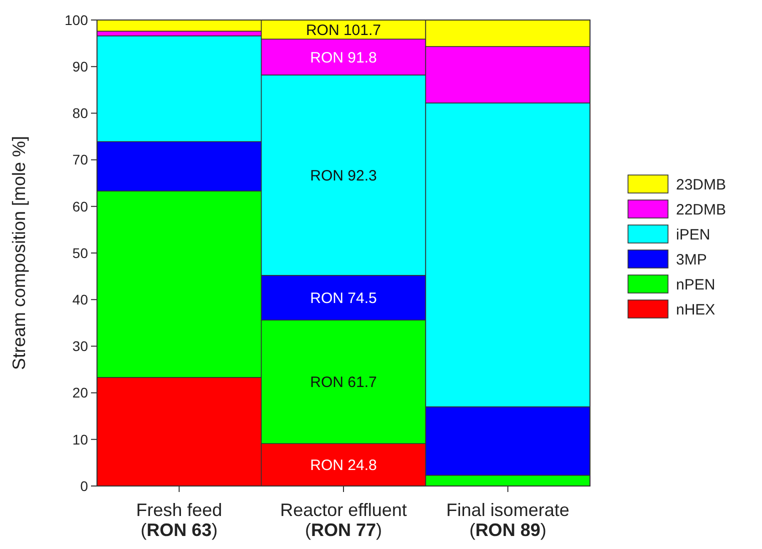  Describe the element at coordinates (80, 392) in the screenshot. I see `y-tick-label: 20` at that location.